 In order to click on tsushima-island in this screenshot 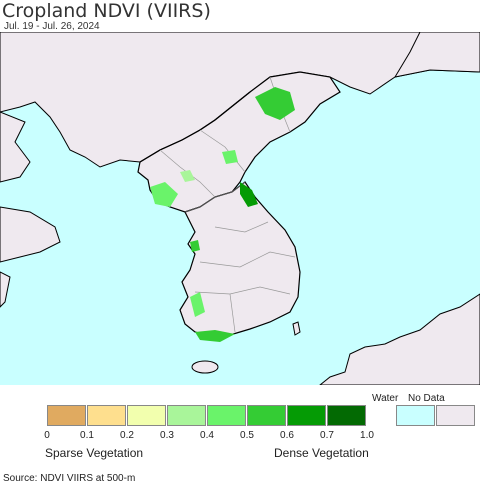, I will do `click(296, 328)`.